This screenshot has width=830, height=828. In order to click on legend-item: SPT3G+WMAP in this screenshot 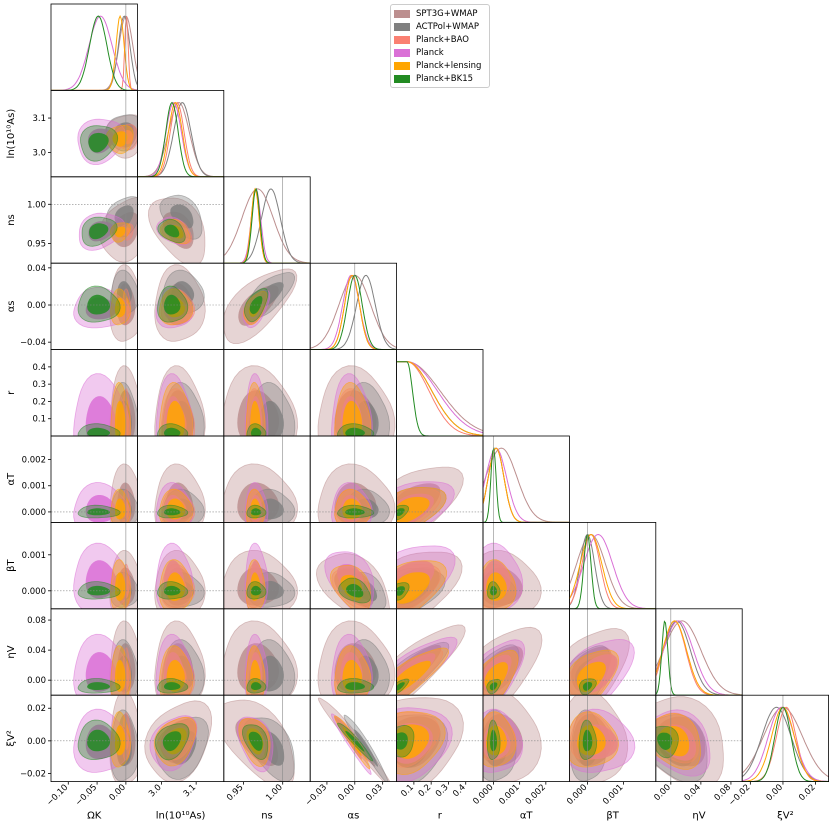, I will do `click(440, 13)`.